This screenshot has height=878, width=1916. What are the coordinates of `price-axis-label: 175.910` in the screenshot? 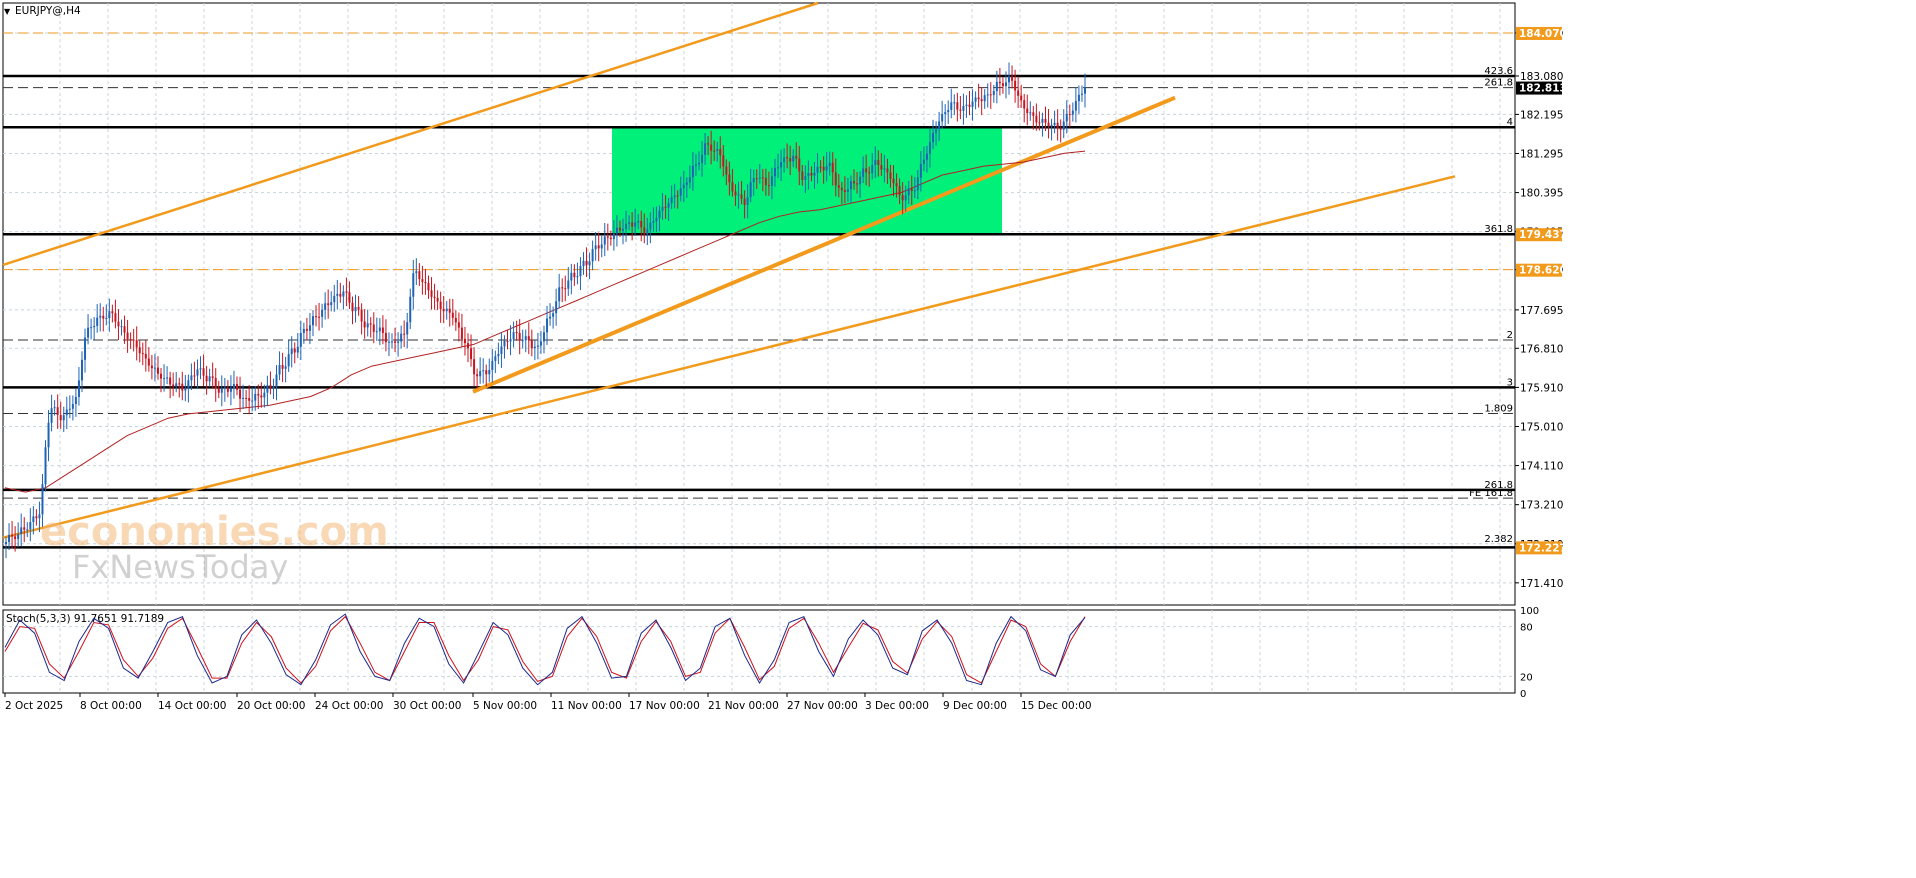 It's located at (1541, 388).